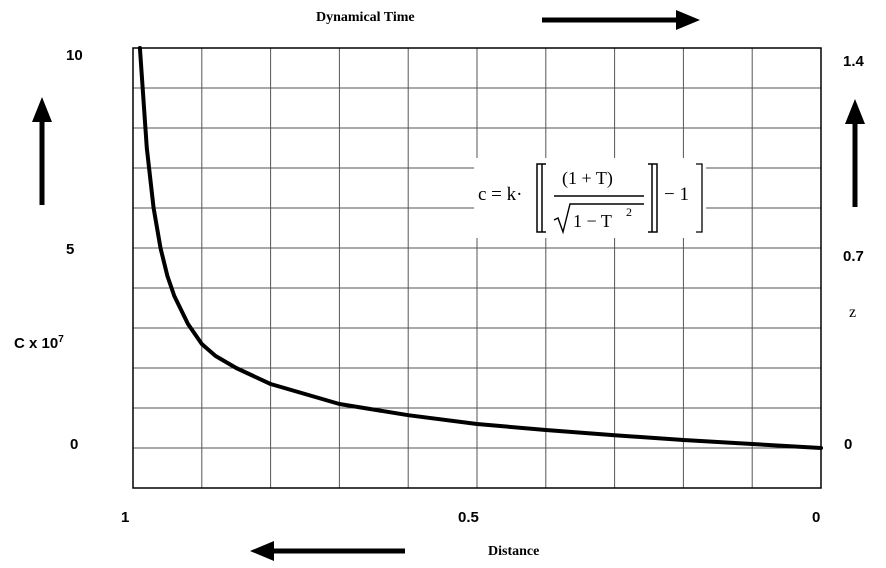 The height and width of the screenshot is (568, 886). What do you see at coordinates (541, 198) in the screenshot?
I see `formula-bracket-left` at bounding box center [541, 198].